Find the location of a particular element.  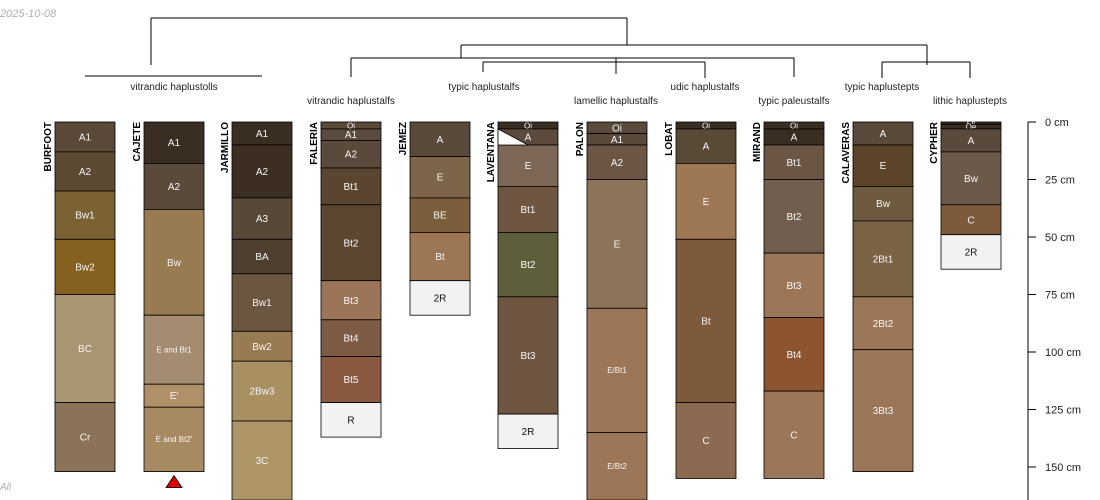

horizon-label: R is located at coordinates (350, 420).